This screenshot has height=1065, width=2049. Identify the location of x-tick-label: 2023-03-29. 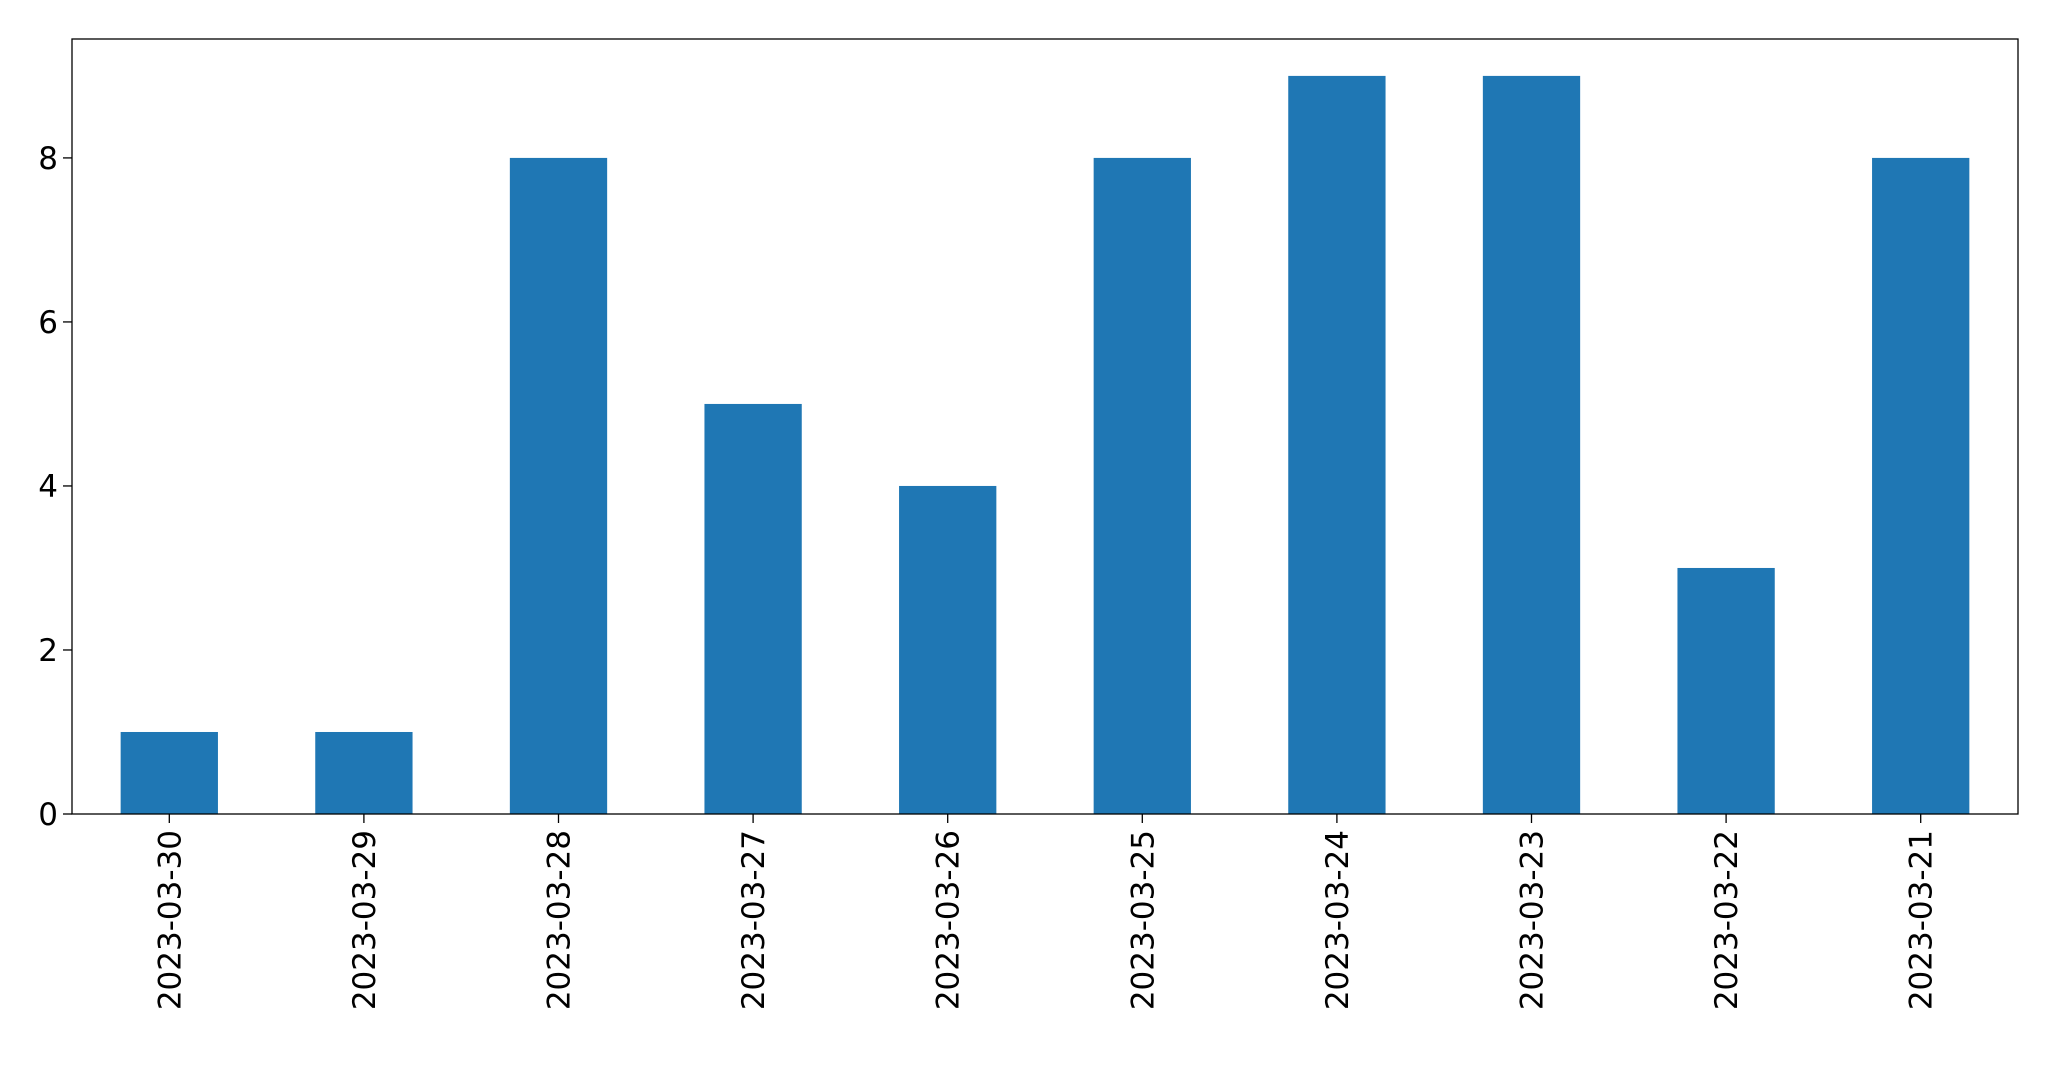
(365, 920).